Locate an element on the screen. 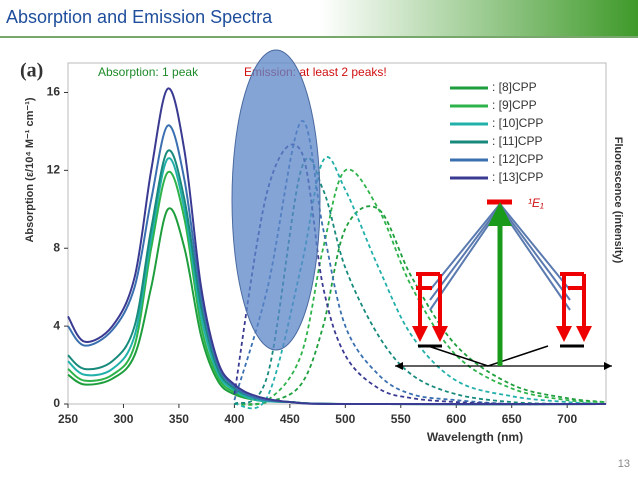 The image size is (638, 479). x-tick-label: 550 is located at coordinates (401, 419).